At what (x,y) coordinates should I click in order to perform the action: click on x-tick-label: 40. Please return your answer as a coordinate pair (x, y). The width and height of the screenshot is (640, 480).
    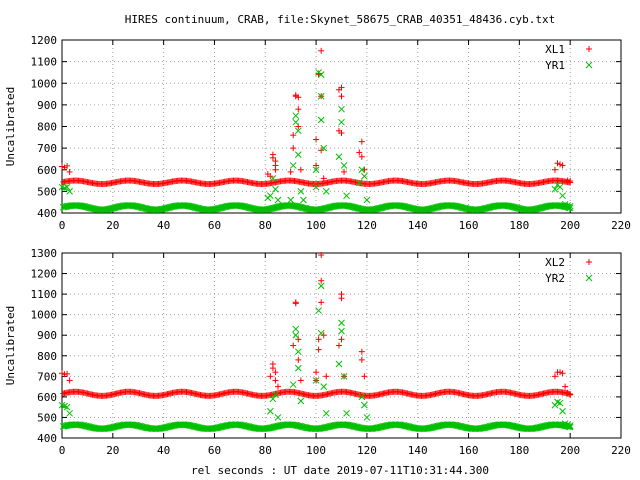
    Looking at the image, I should click on (163, 450).